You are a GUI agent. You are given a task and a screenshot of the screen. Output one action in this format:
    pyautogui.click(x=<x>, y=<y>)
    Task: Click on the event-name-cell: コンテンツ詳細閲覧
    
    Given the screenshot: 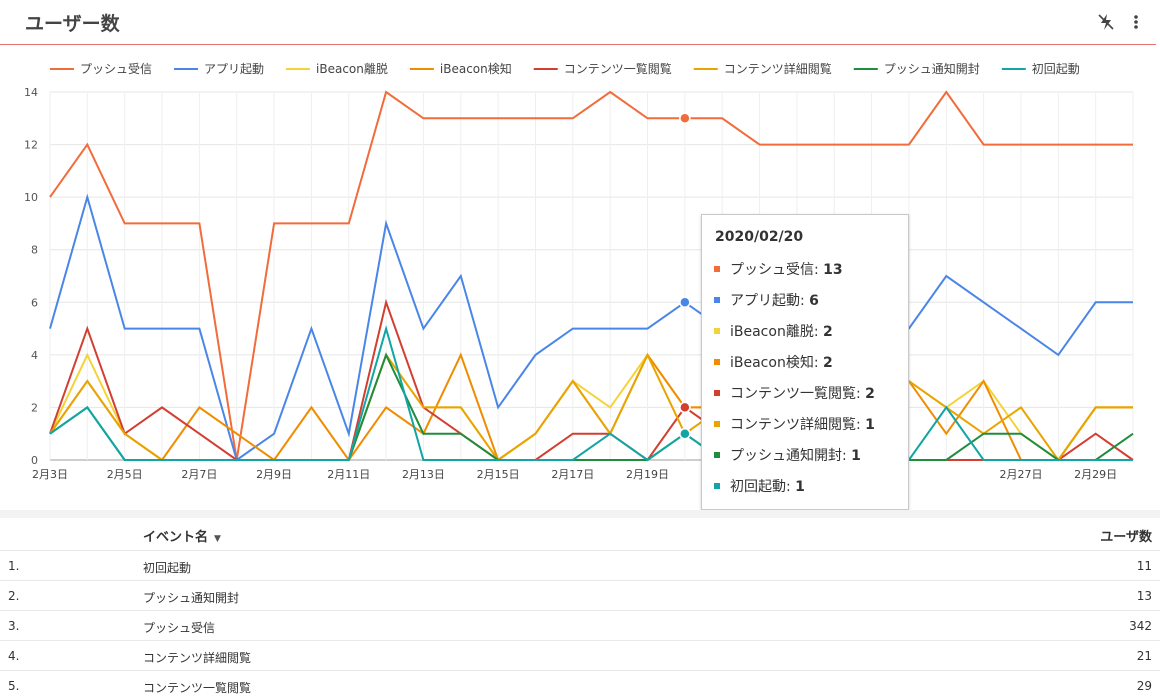 What is the action you would take?
    pyautogui.click(x=197, y=658)
    